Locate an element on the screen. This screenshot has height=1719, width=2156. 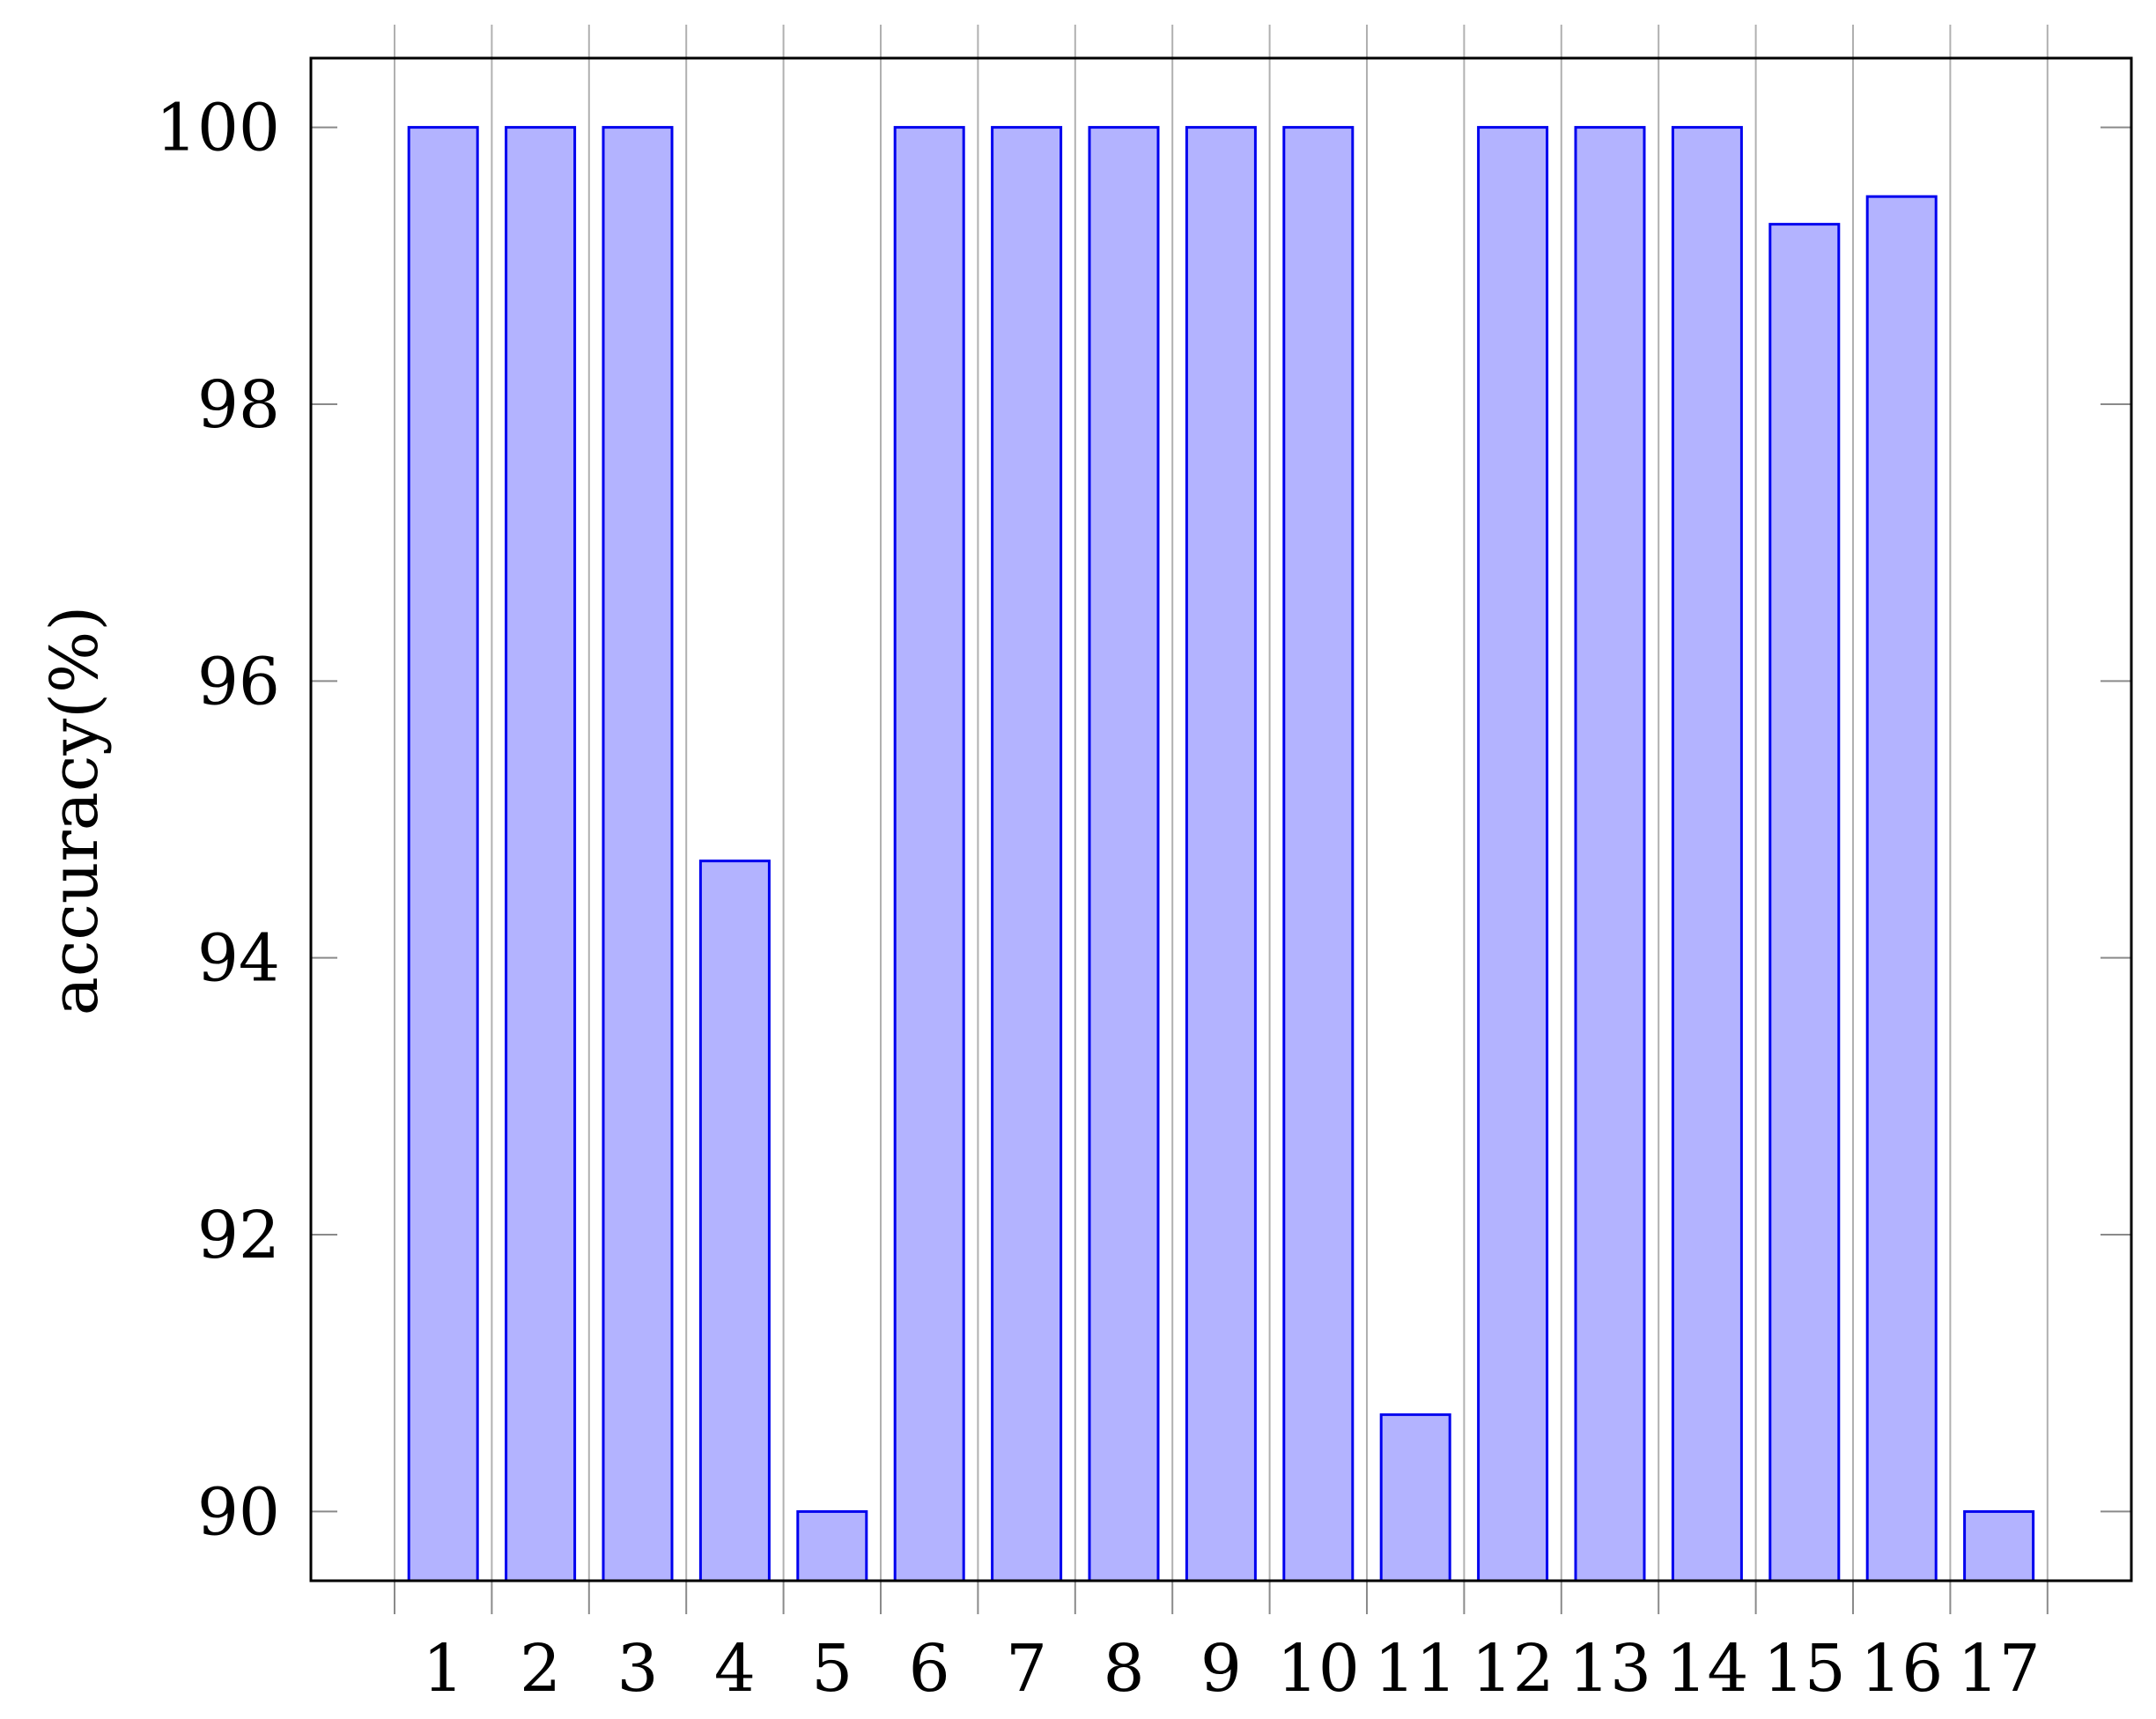
y-tick-label-100: 100 is located at coordinates (218, 128).